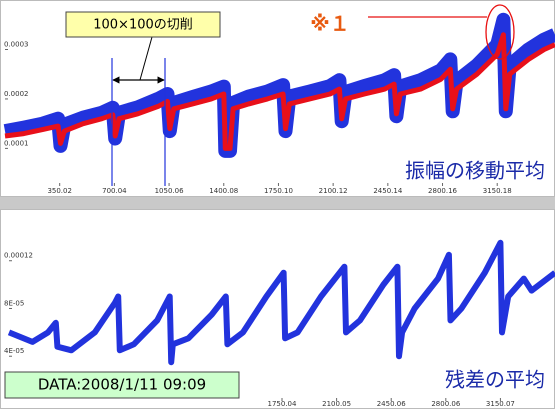 This screenshot has width=555, height=409. I want to click on x-tick-label: 2100.05, so click(336, 404).